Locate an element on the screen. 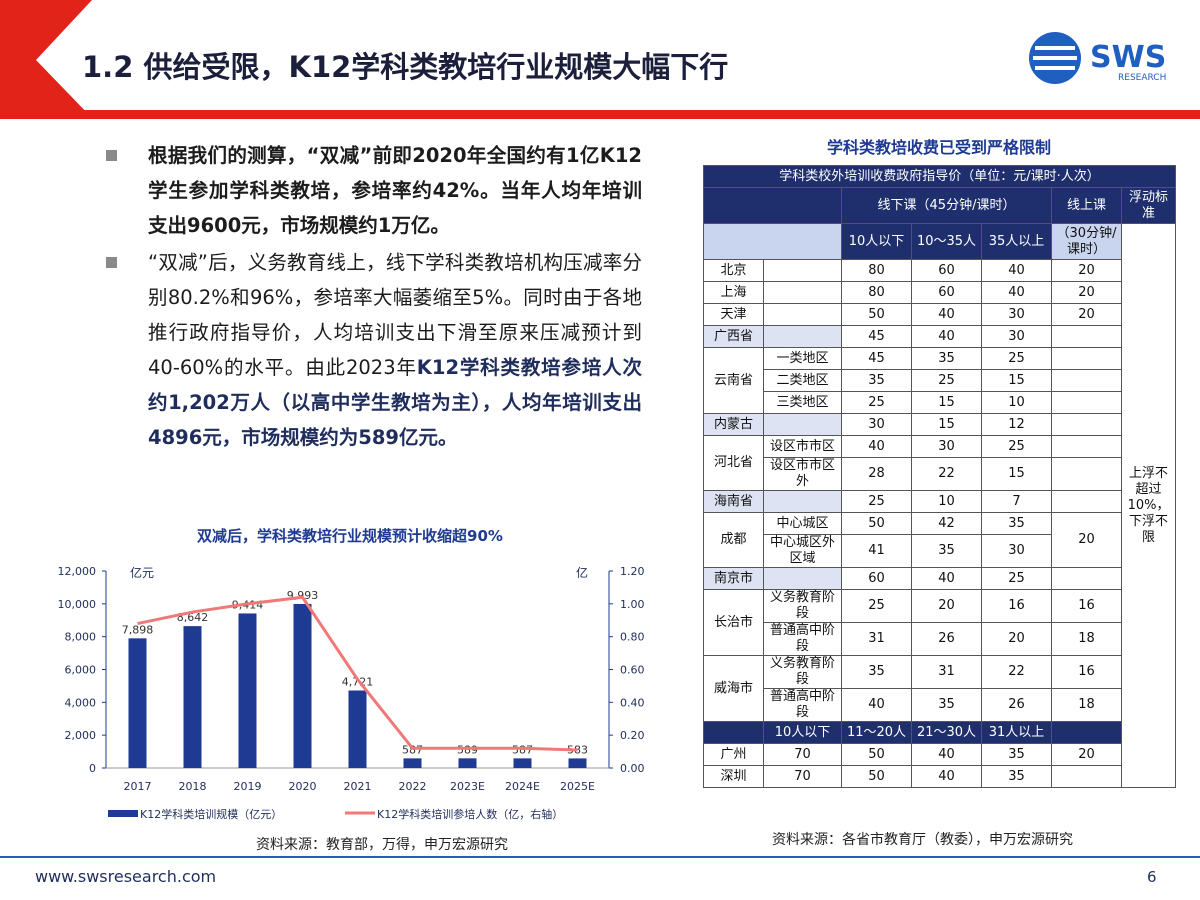 Image resolution: width=1200 pixels, height=900 pixels. table-cell: 7 is located at coordinates (1016, 501).